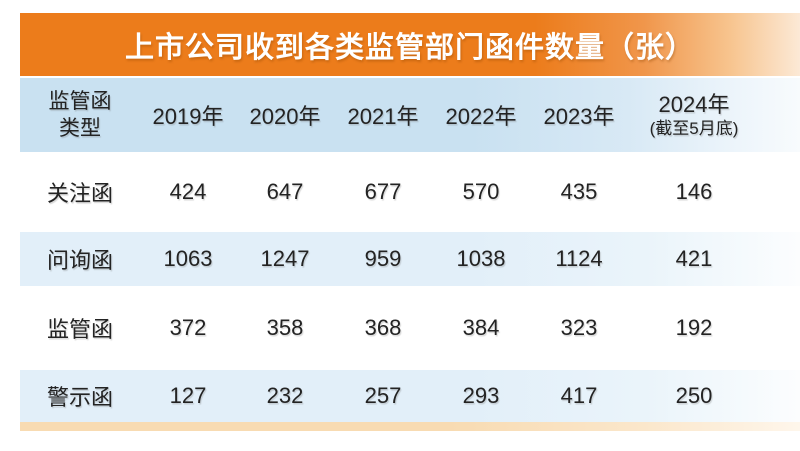 This screenshot has height=451, width=800. What do you see at coordinates (481, 395) in the screenshot?
I see `value-cell: 293` at bounding box center [481, 395].